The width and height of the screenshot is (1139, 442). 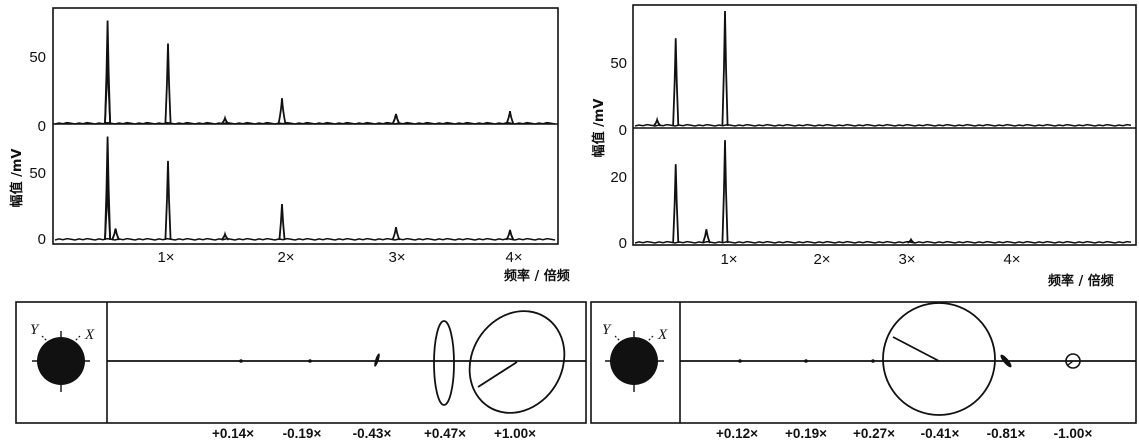 I want to click on right-x-axis-letter: X, so click(x=662, y=335).